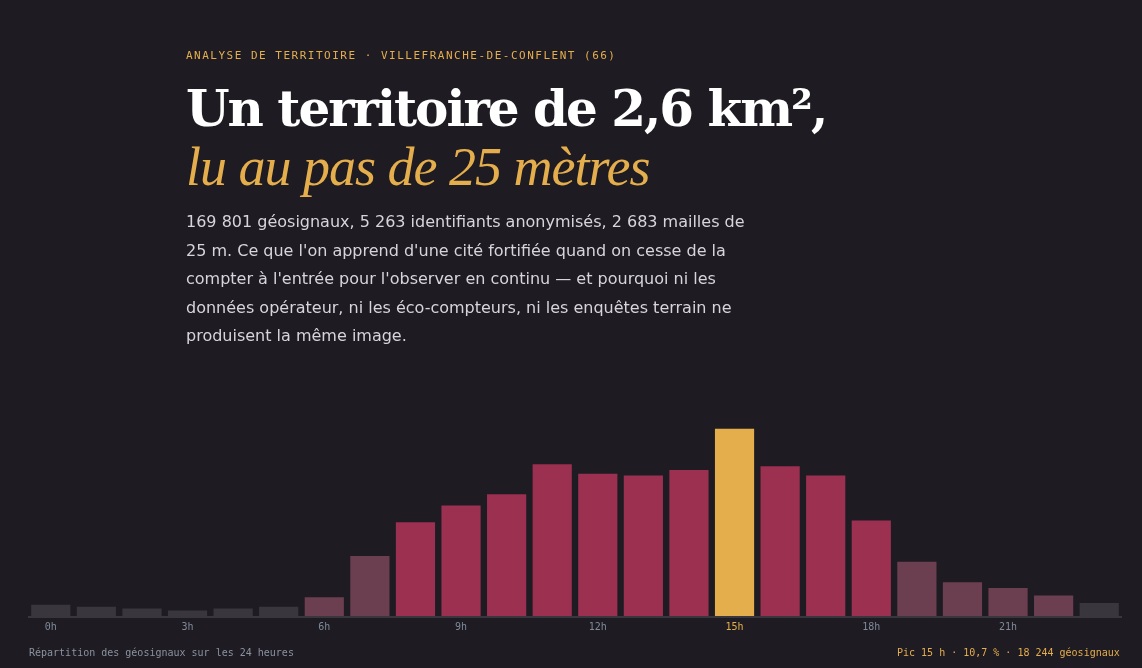 The width and height of the screenshot is (1142, 668). Describe the element at coordinates (506, 138) in the screenshot. I see `chart-title: Un territoire de 2,6 km², lu au pas de 25 mètres` at that location.